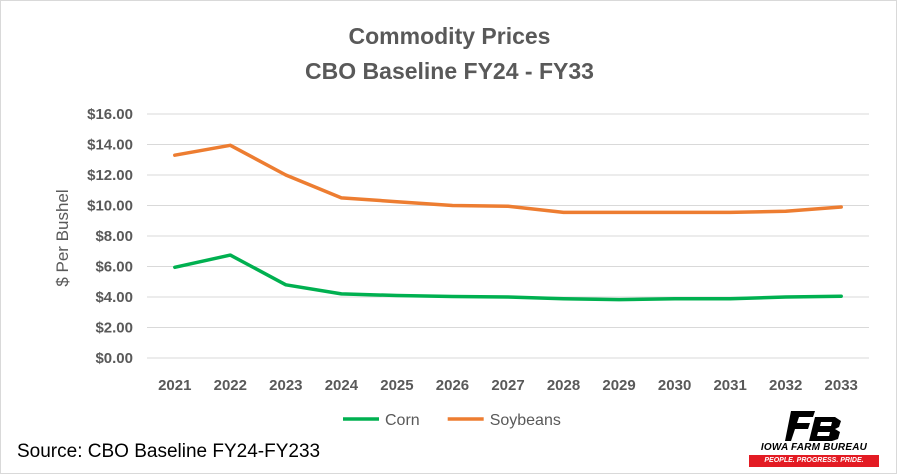  Describe the element at coordinates (841, 385) in the screenshot. I see `x-tick-label: 2033` at that location.